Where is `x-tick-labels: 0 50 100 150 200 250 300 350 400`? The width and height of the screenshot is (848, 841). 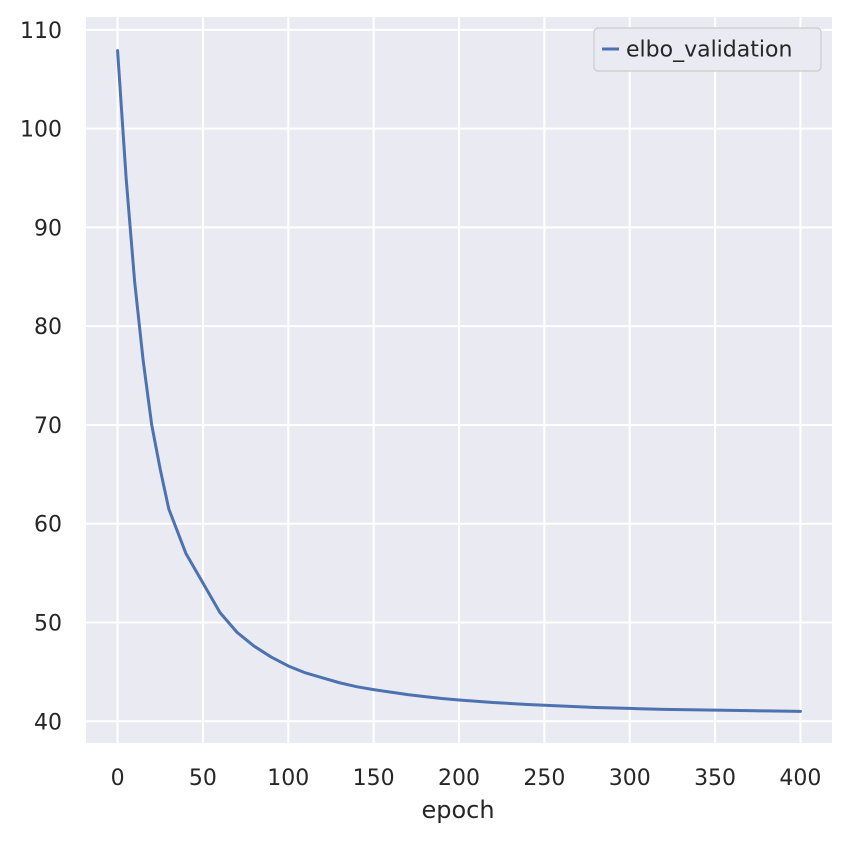
x-tick-labels: 0 50 100 150 200 250 300 350 400 is located at coordinates (466, 778).